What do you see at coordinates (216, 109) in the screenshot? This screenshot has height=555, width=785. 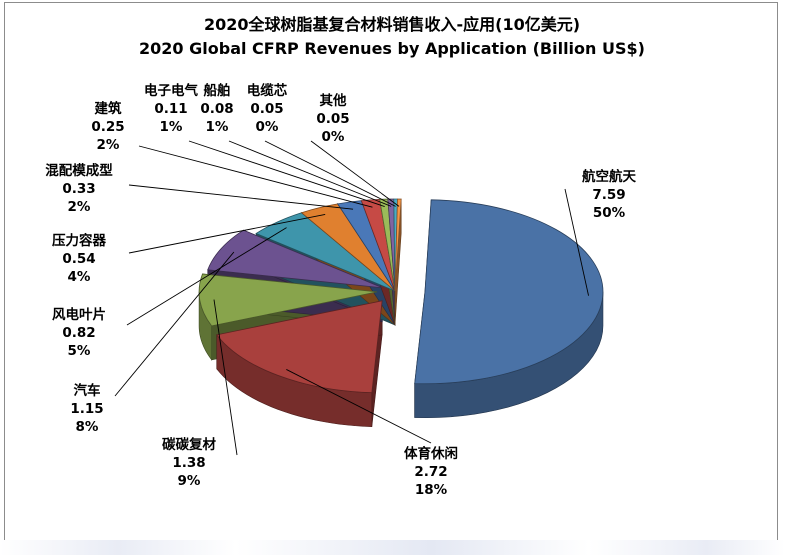 I see `slice-label-value-9: 0.08` at bounding box center [216, 109].